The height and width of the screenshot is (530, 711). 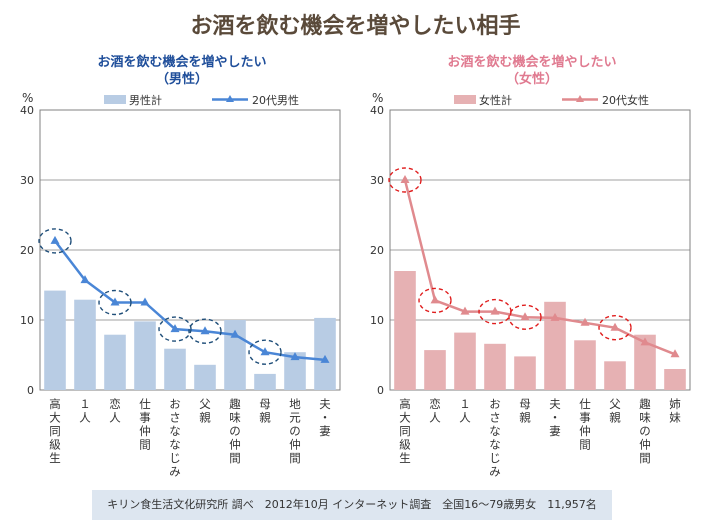 I want to click on female-chart-y-tick-label: 10, so click(x=377, y=320).